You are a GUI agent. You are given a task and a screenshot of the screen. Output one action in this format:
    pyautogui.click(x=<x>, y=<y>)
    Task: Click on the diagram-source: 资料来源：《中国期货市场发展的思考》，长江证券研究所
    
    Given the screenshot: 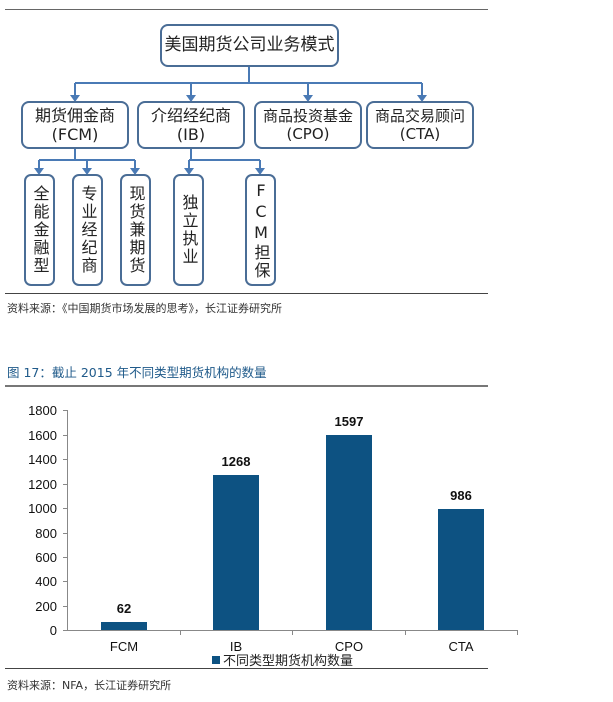 What is the action you would take?
    pyautogui.click(x=144, y=308)
    